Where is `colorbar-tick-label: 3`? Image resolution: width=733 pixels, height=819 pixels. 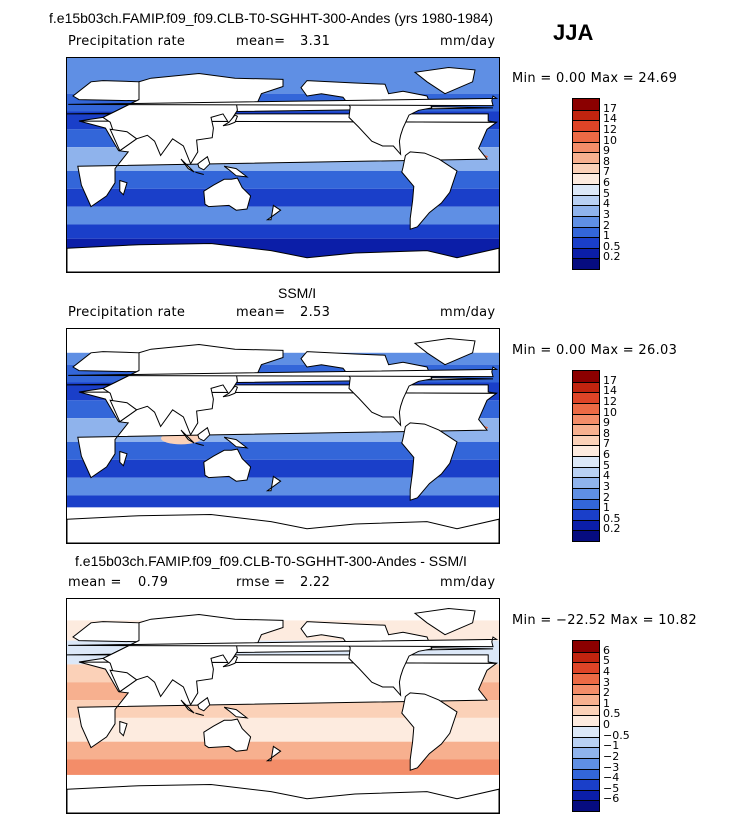
colorbar-tick-label: 3 is located at coordinates (606, 486).